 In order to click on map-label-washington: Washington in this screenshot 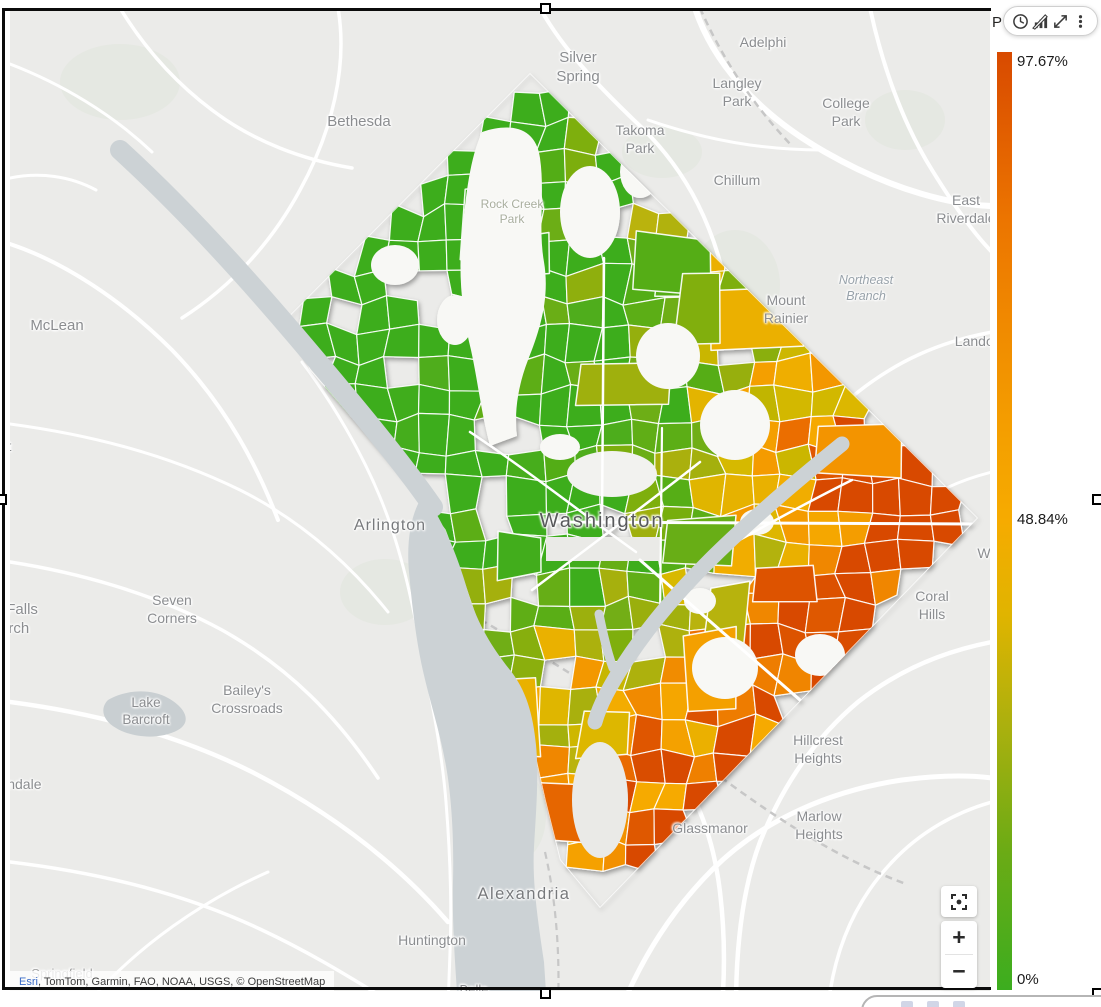, I will do `click(602, 521)`.